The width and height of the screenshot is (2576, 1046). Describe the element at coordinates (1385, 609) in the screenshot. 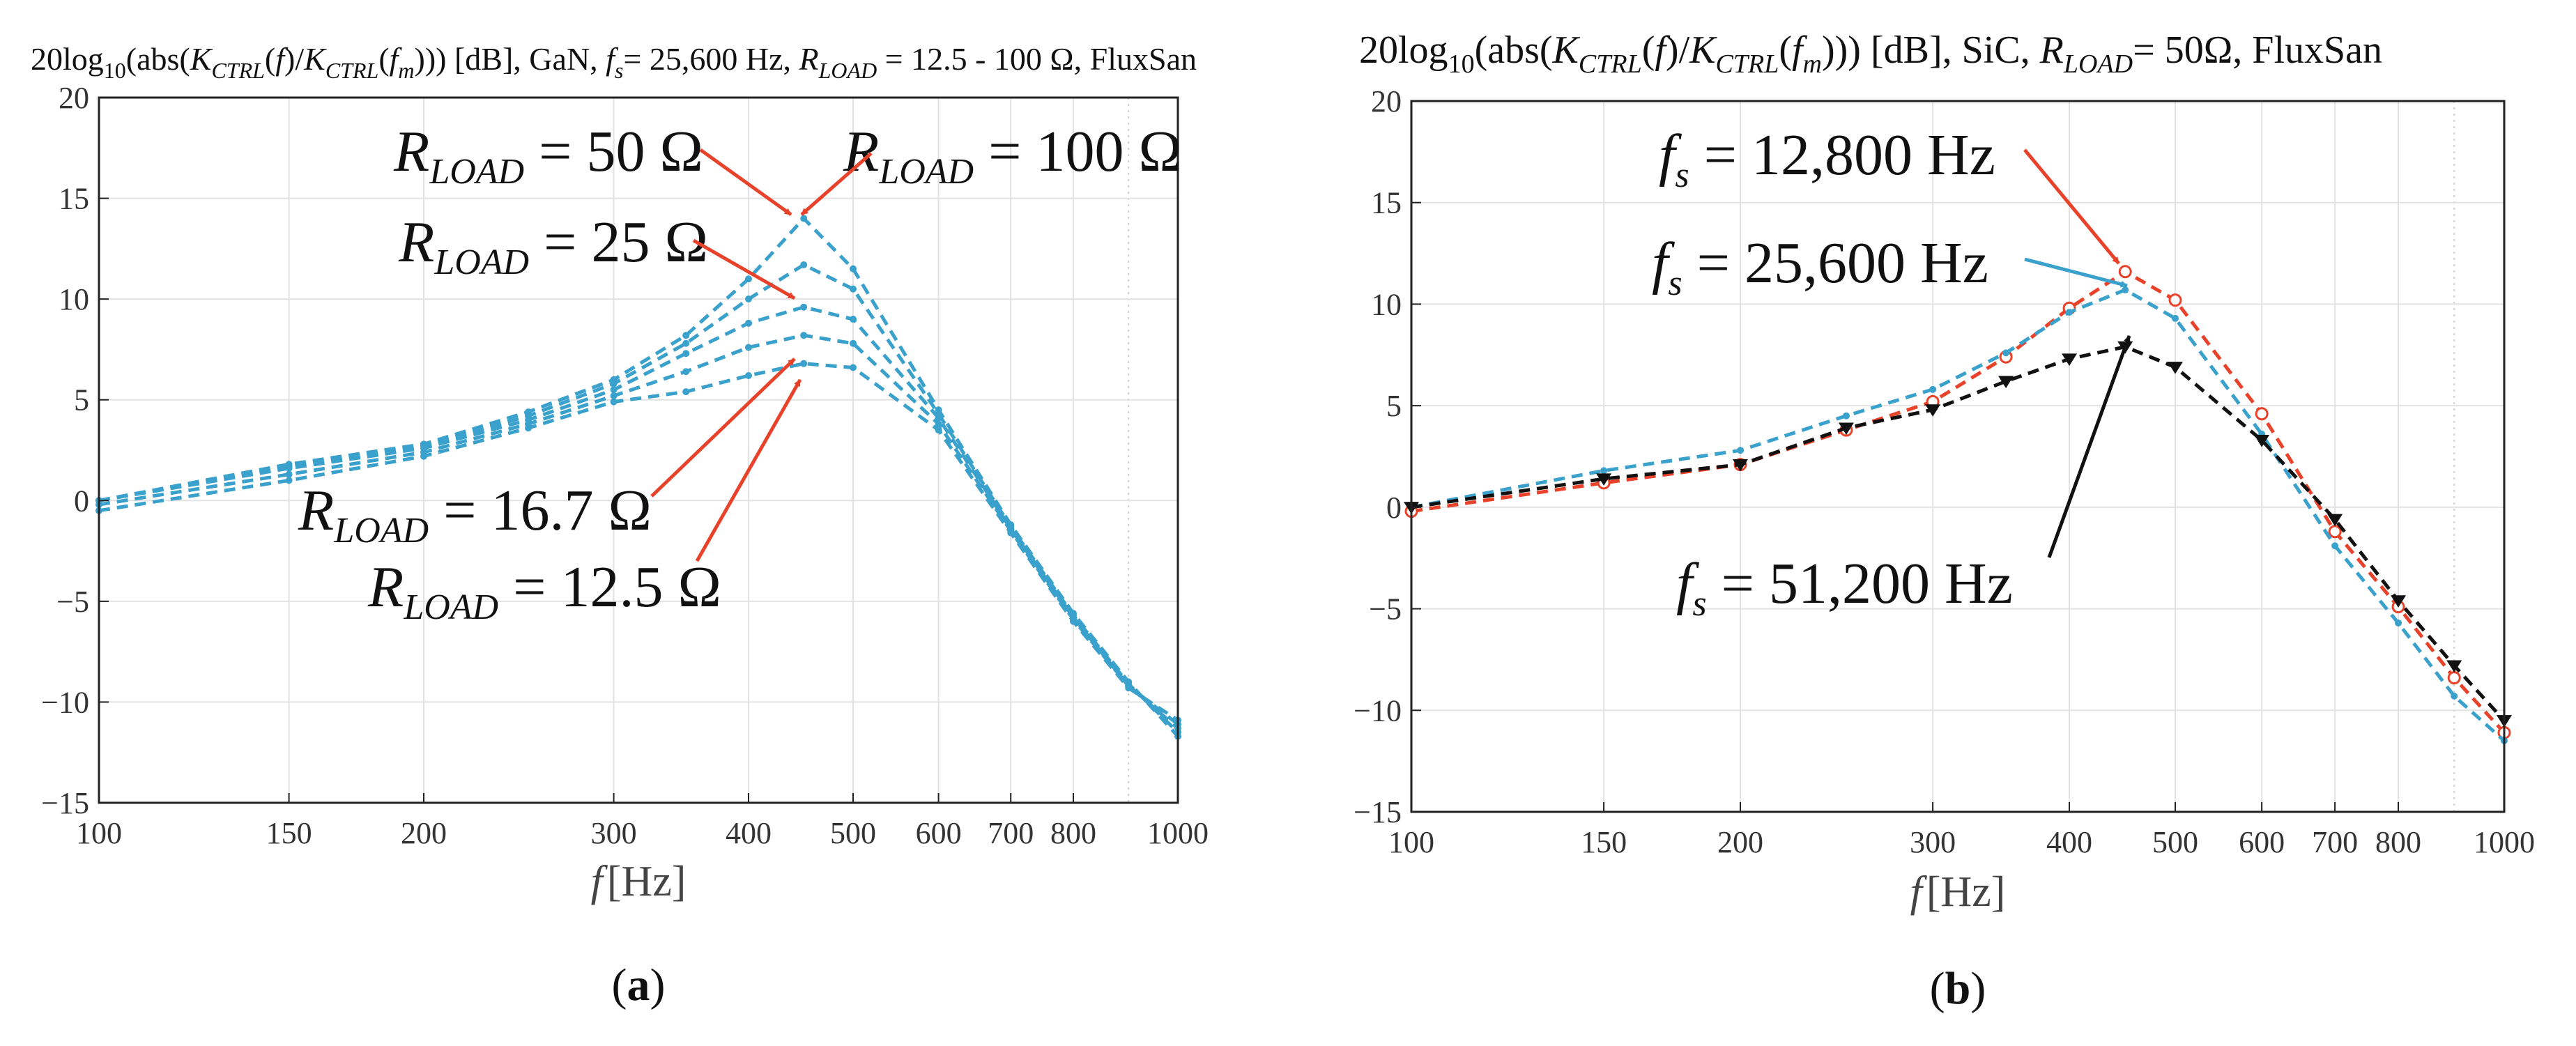

I see `panel-b-ytick-label: −5` at that location.